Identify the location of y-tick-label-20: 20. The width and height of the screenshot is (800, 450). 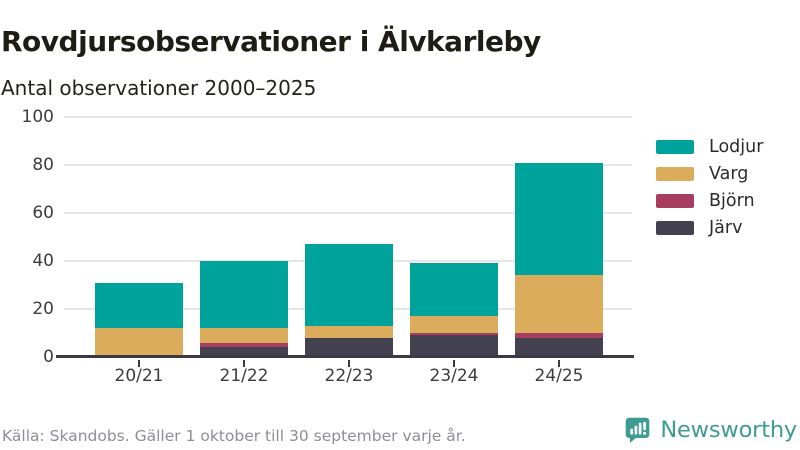
(43, 309).